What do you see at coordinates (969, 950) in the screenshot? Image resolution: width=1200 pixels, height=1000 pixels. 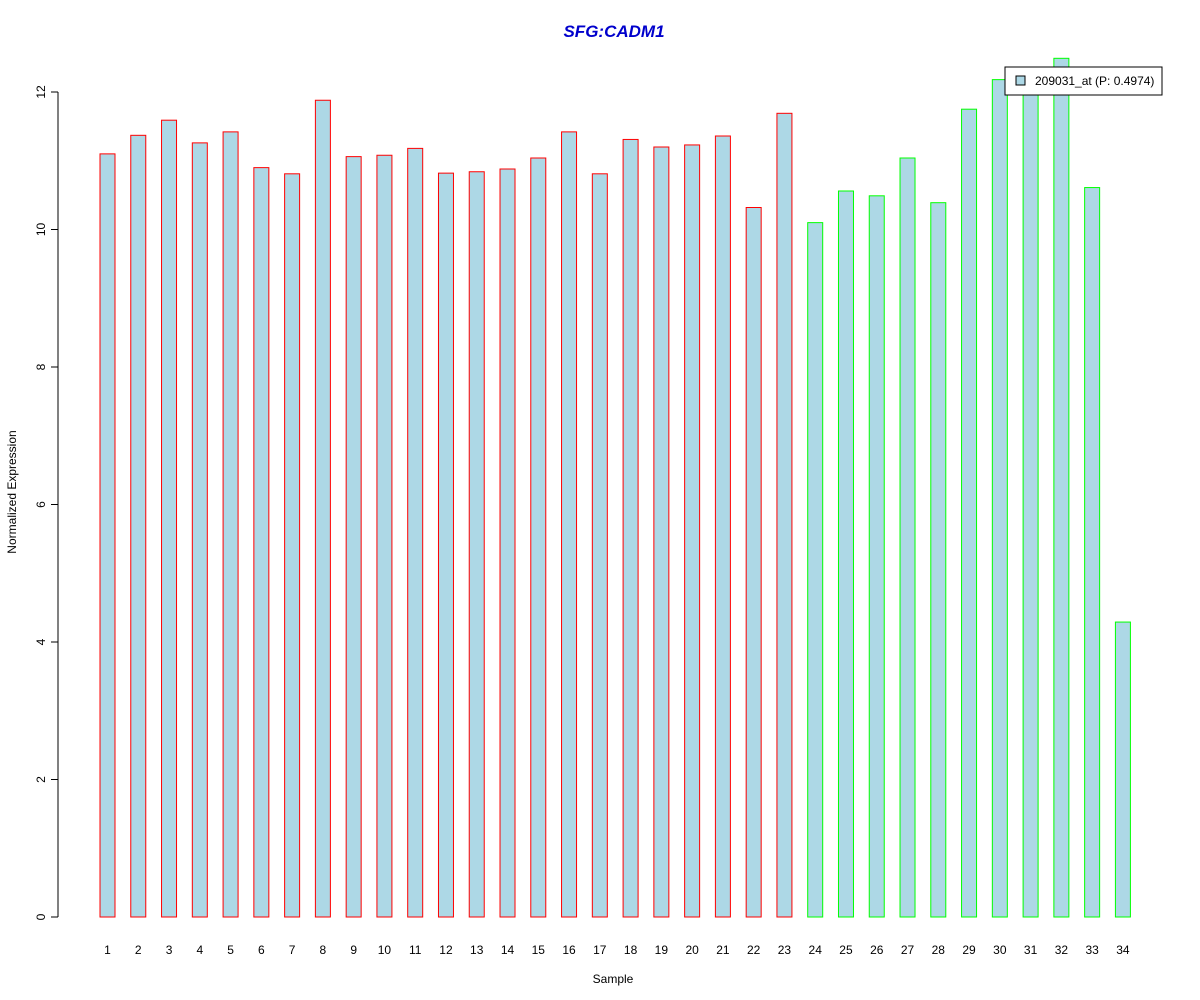 I see `x-tick-label: 29` at bounding box center [969, 950].